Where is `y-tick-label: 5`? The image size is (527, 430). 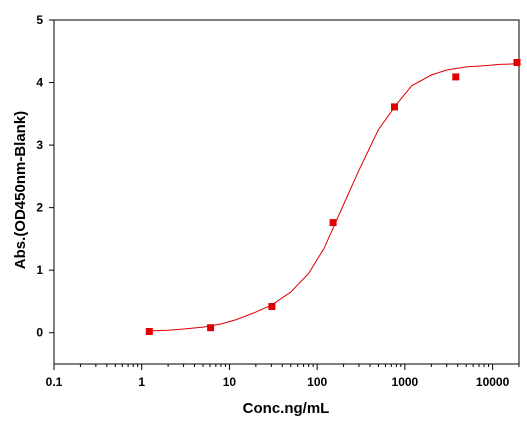
y-tick-label: 5 is located at coordinates (39, 20).